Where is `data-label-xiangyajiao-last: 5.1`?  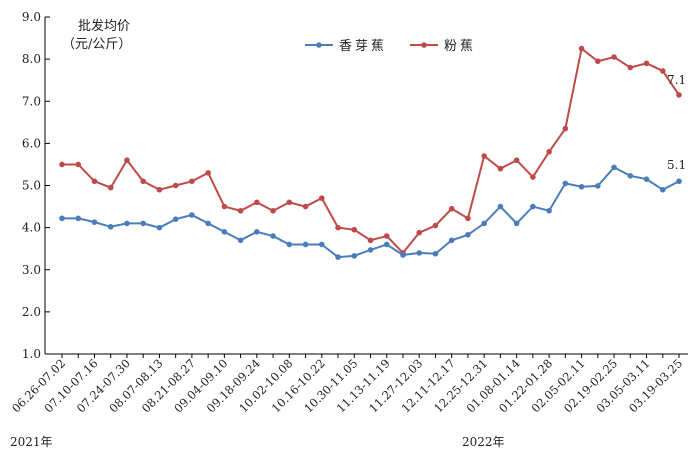 data-label-xiangyajiao-last: 5.1 is located at coordinates (676, 165).